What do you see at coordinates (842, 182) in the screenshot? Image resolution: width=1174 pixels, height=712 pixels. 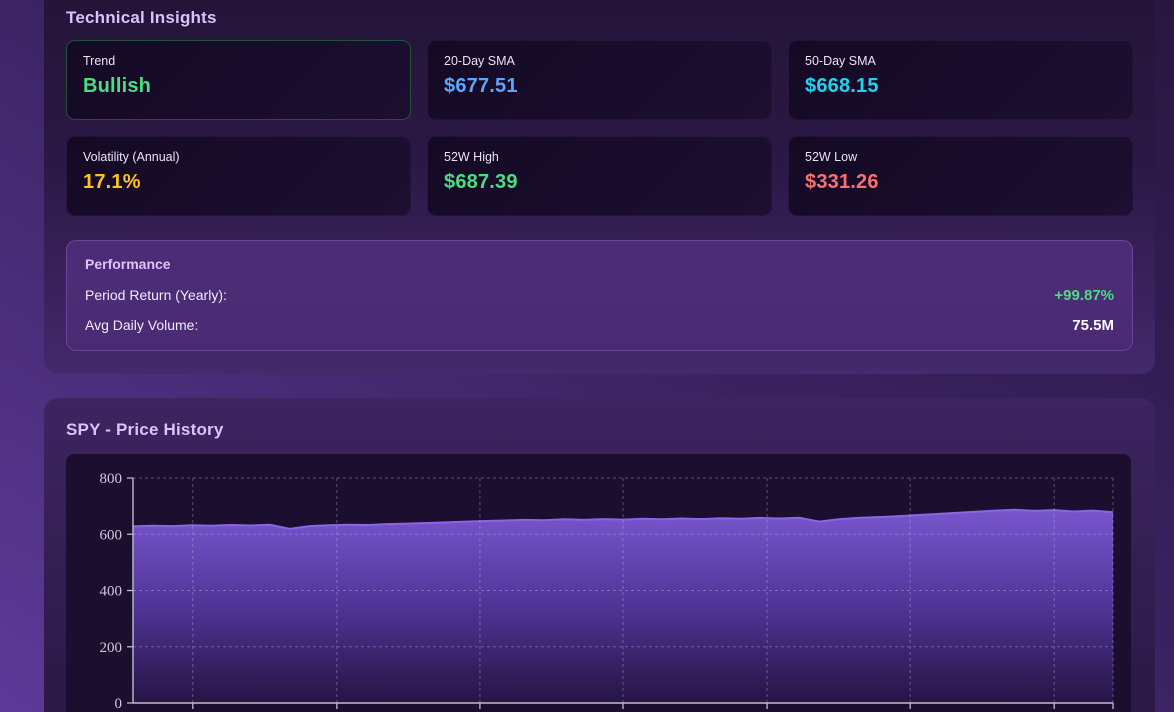 I see `metric-value: $331.26` at bounding box center [842, 182].